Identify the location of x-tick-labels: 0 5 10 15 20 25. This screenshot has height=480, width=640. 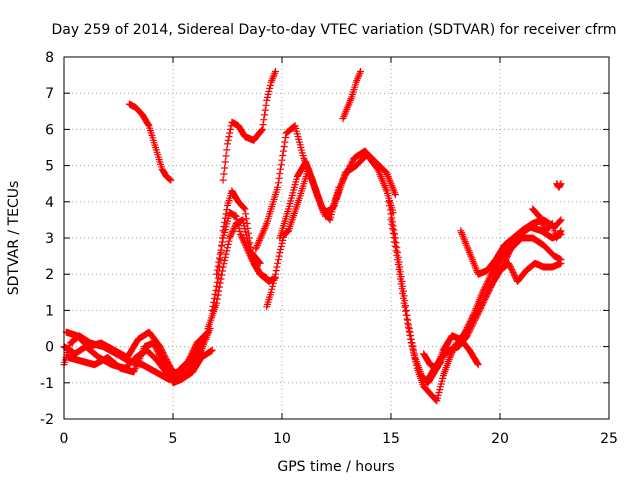
(339, 439).